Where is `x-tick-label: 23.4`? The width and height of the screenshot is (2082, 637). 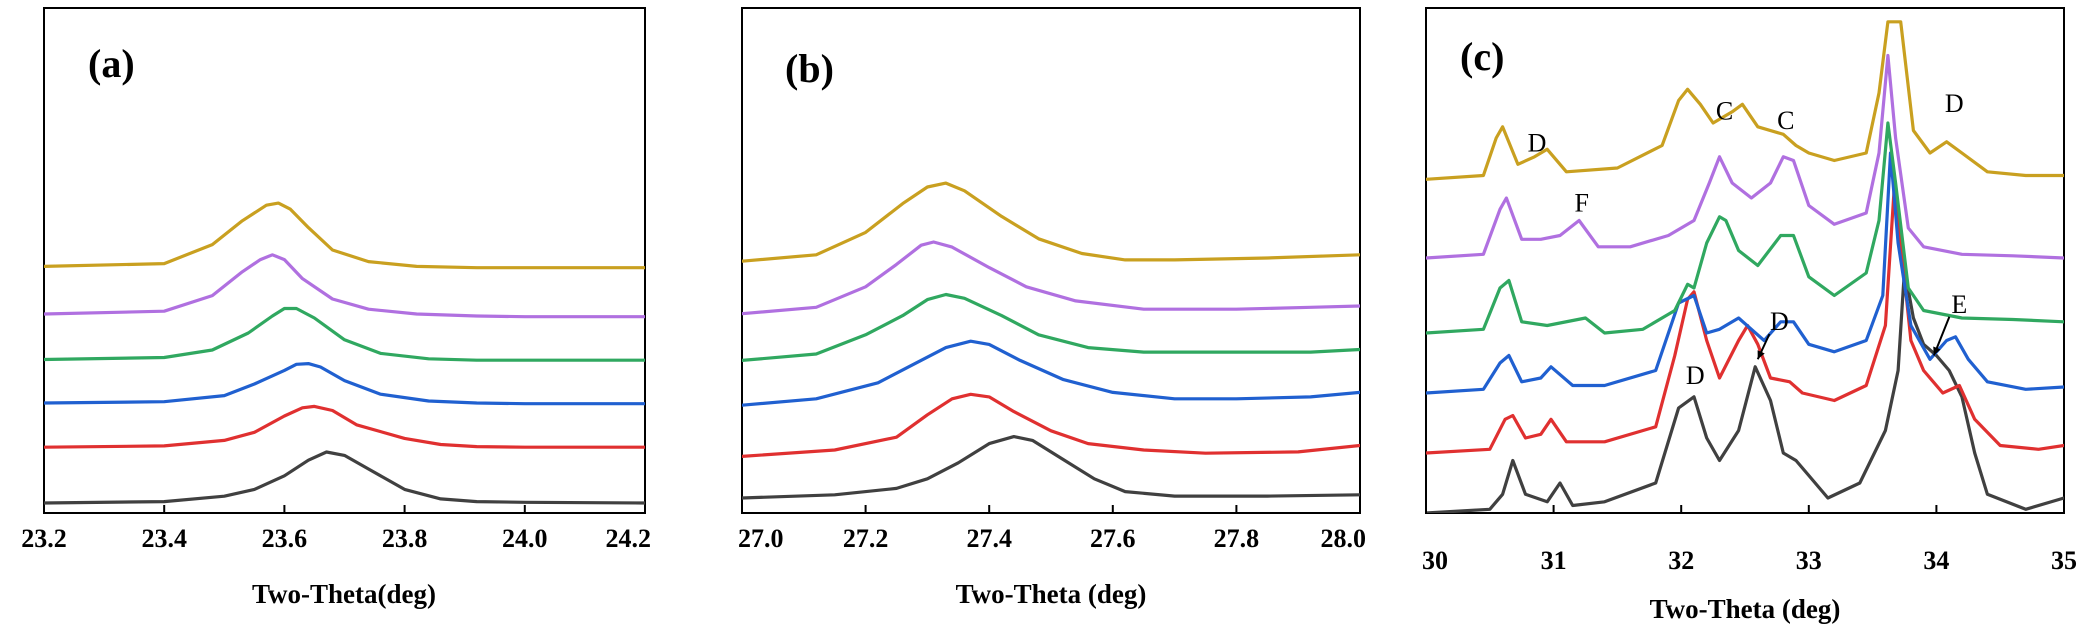
x-tick-label: 23.4 is located at coordinates (164, 538).